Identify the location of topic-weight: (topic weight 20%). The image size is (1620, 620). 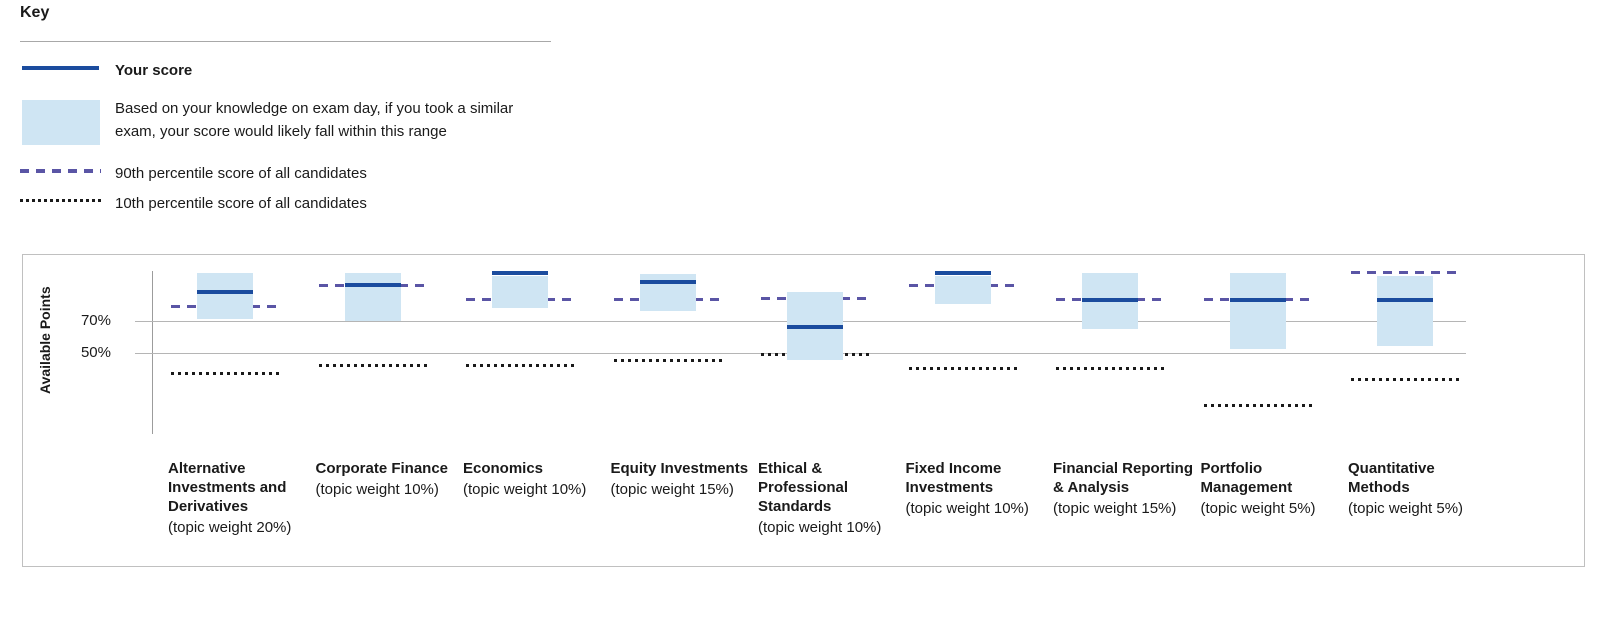
(230, 527).